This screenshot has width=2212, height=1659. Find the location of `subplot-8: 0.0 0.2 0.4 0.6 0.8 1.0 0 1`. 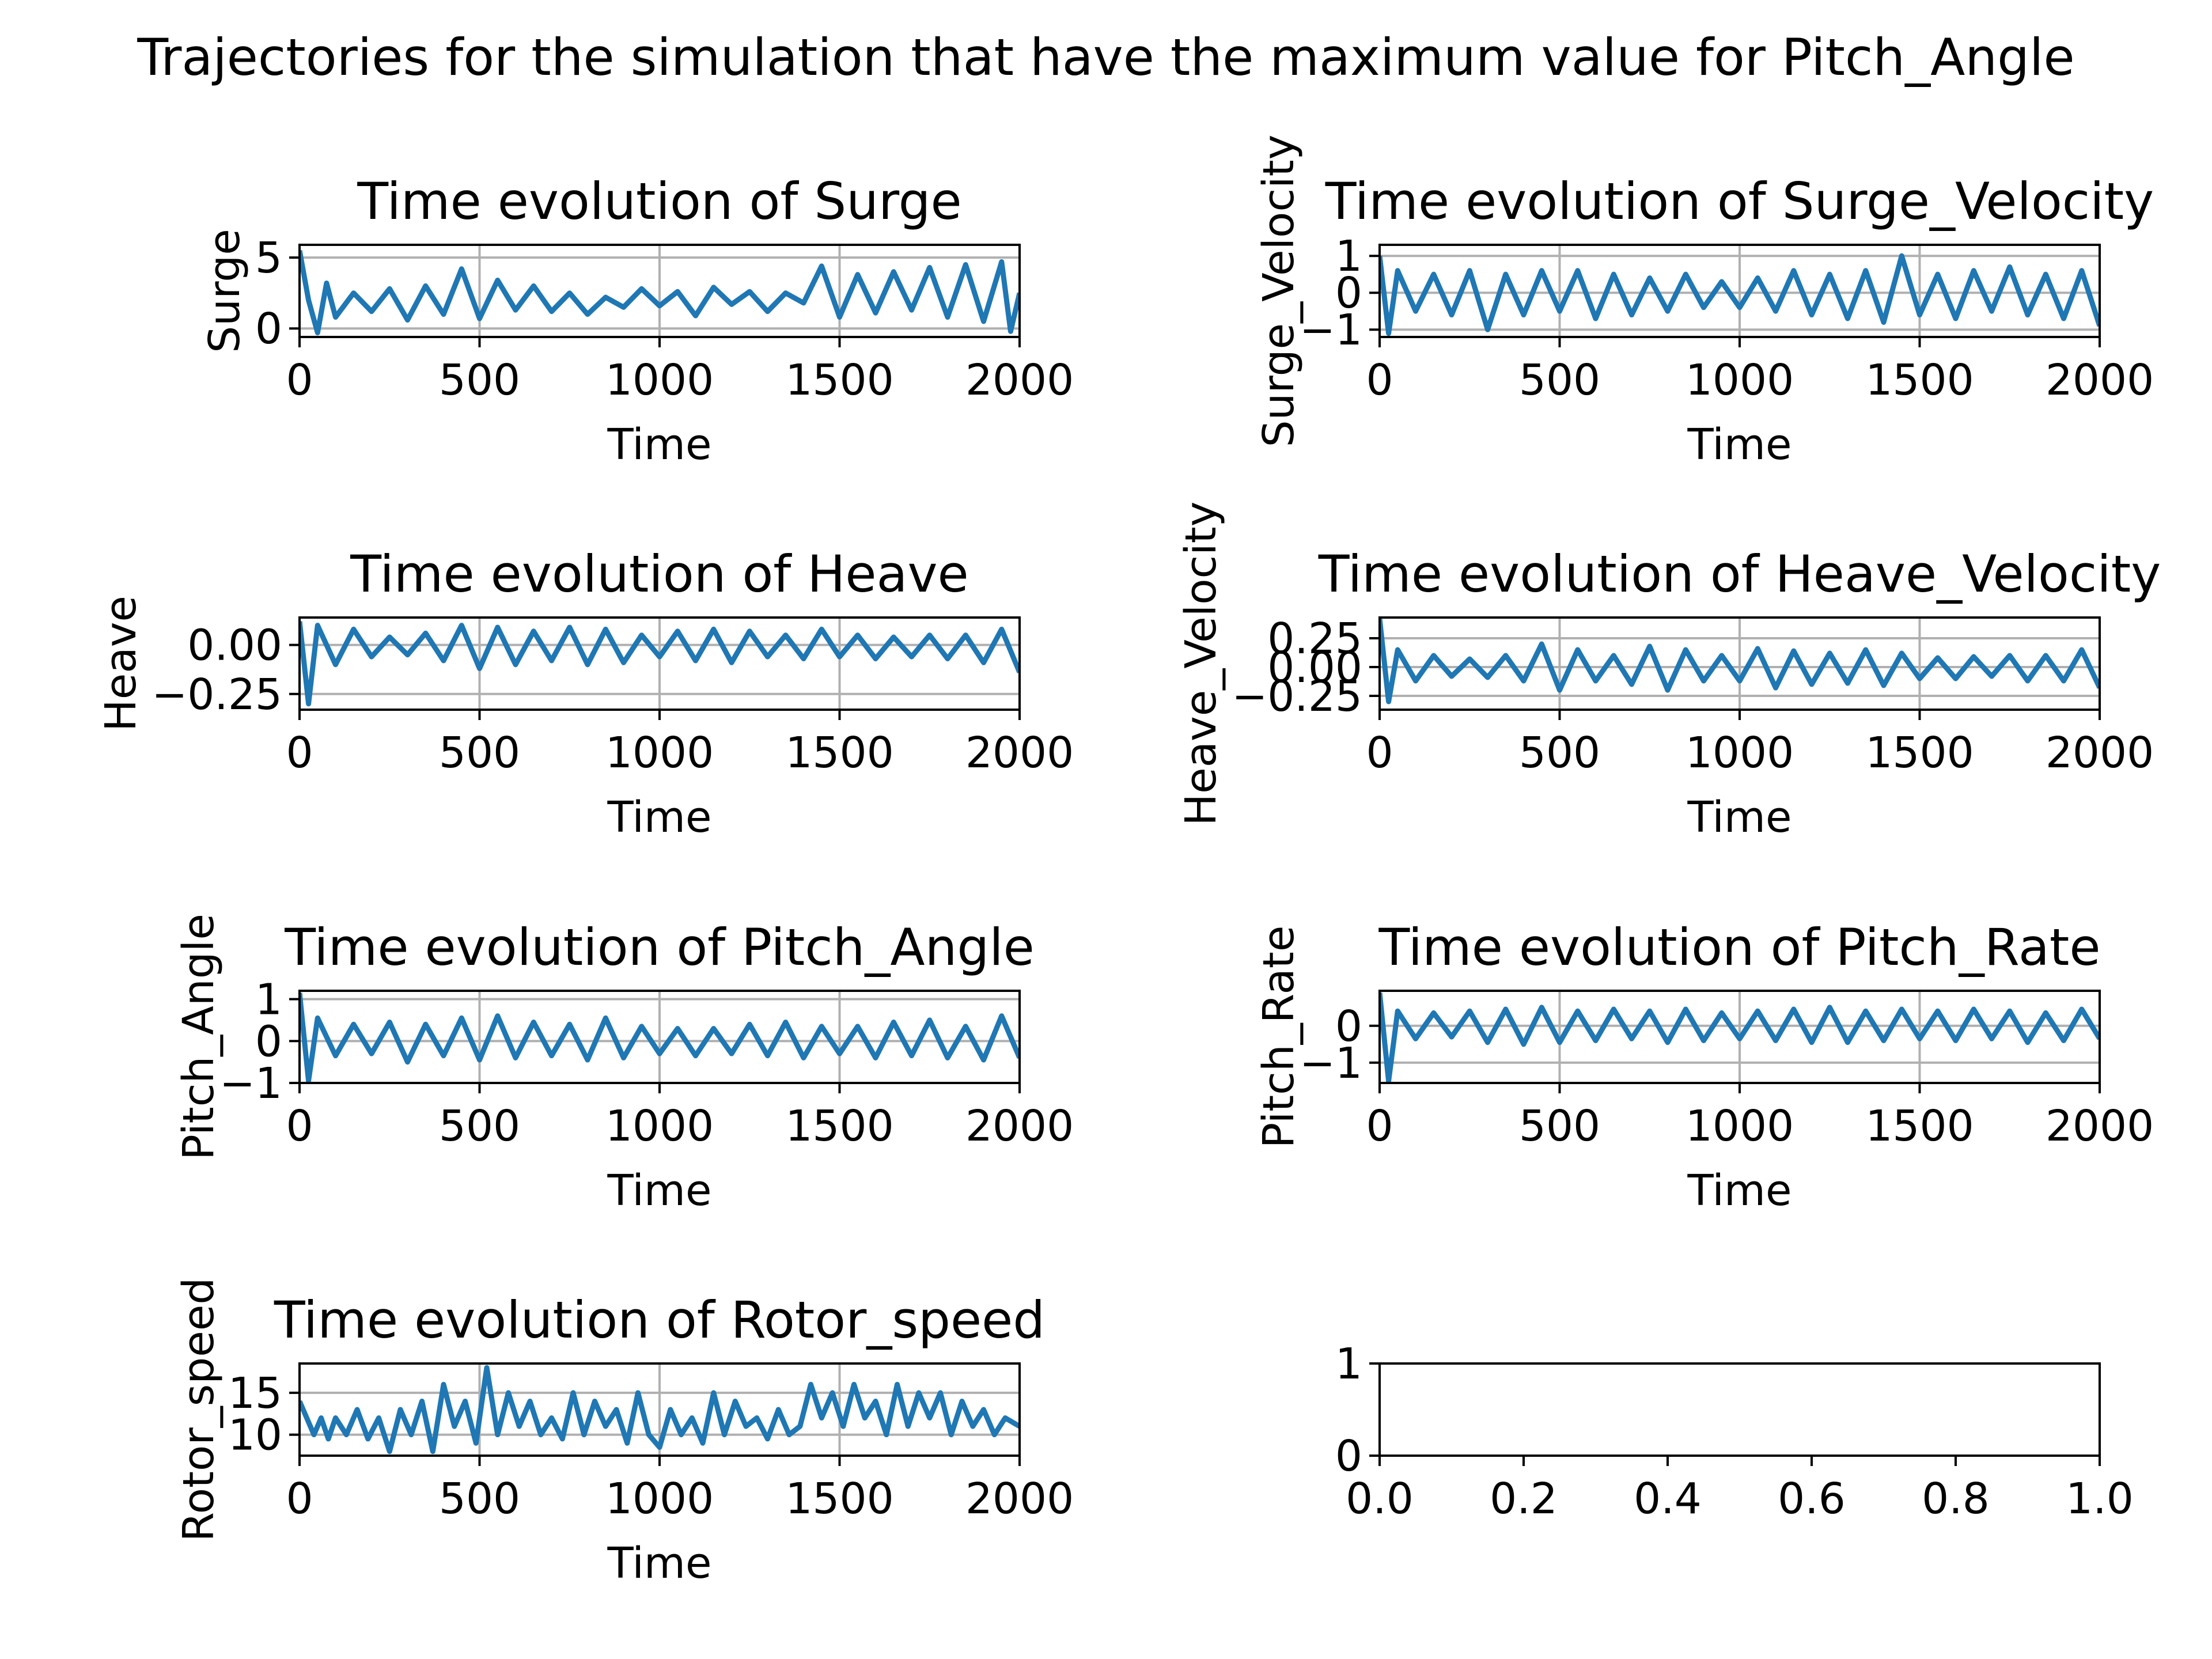

subplot-8: 0.0 0.2 0.4 0.6 0.8 1.0 0 1 is located at coordinates (1734, 1431).